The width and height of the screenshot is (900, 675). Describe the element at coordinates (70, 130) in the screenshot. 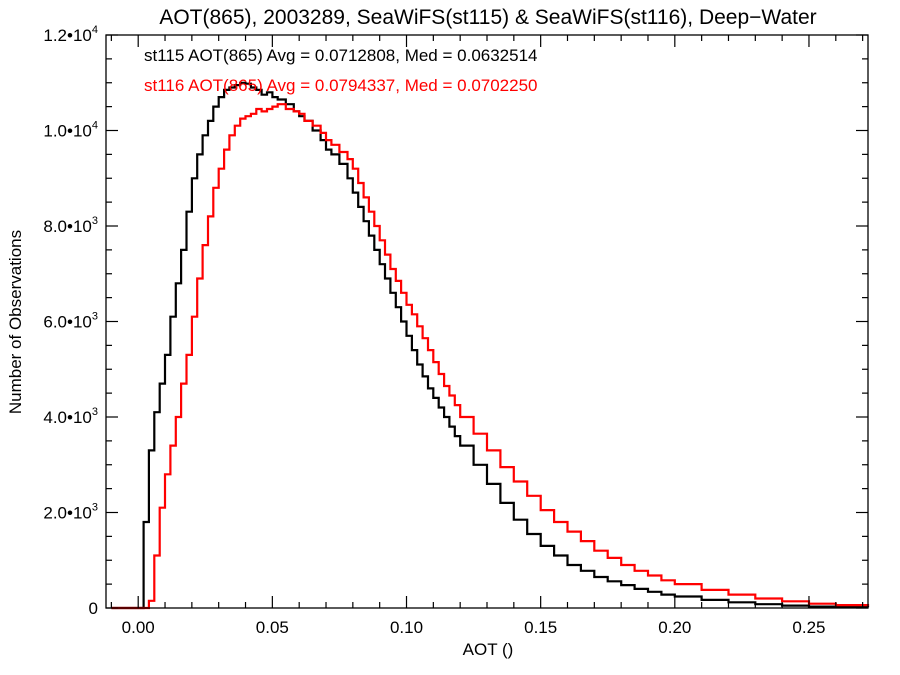

I see `y-tick-label: 1.0•104` at that location.